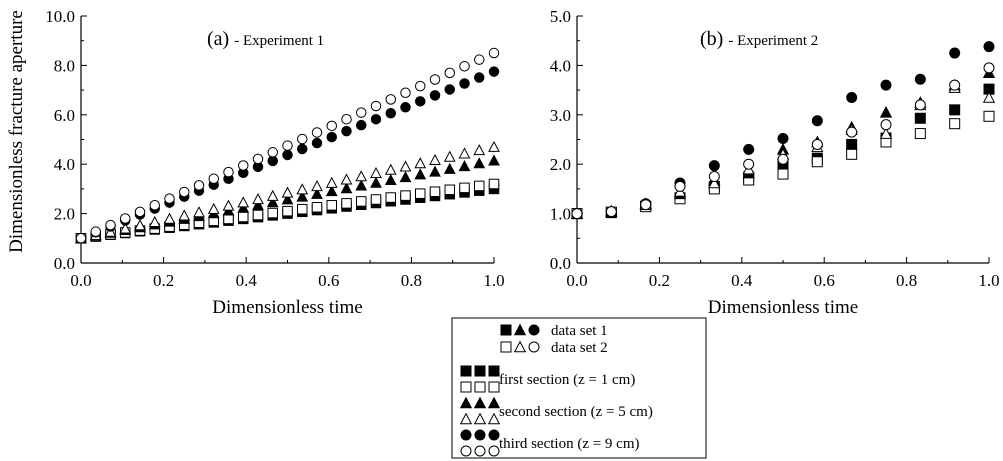 This screenshot has height=461, width=1003. What do you see at coordinates (569, 444) in the screenshot?
I see `legend-third-section: third section (z = 9 cm)` at bounding box center [569, 444].